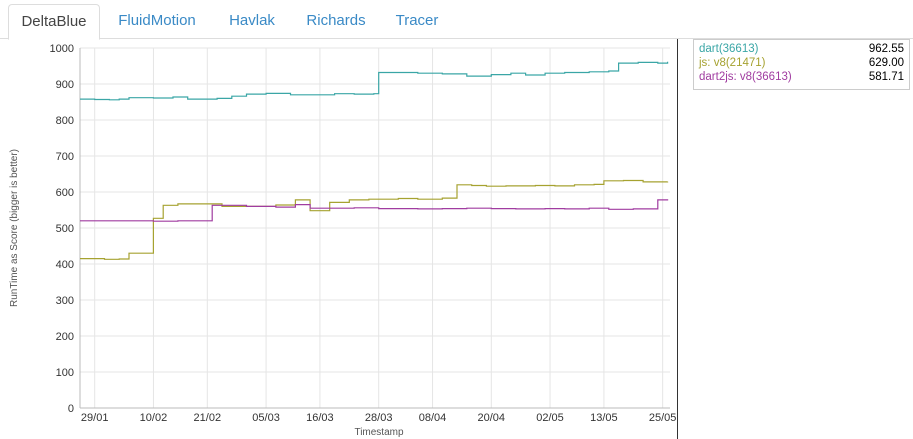 The image size is (913, 439). Describe the element at coordinates (379, 432) in the screenshot. I see `x-axis-label: Timestamp` at that location.